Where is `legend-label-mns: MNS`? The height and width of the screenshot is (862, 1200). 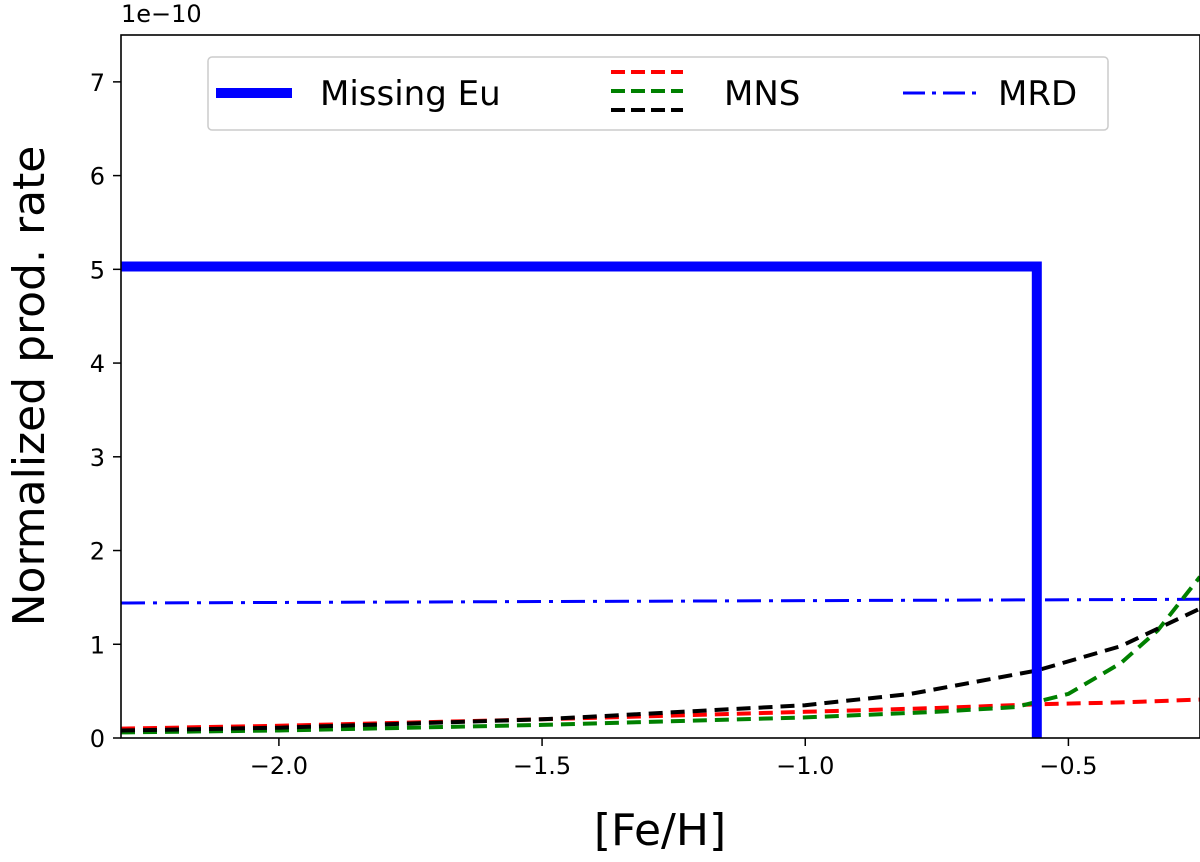 legend-label-mns: MNS is located at coordinates (762, 94).